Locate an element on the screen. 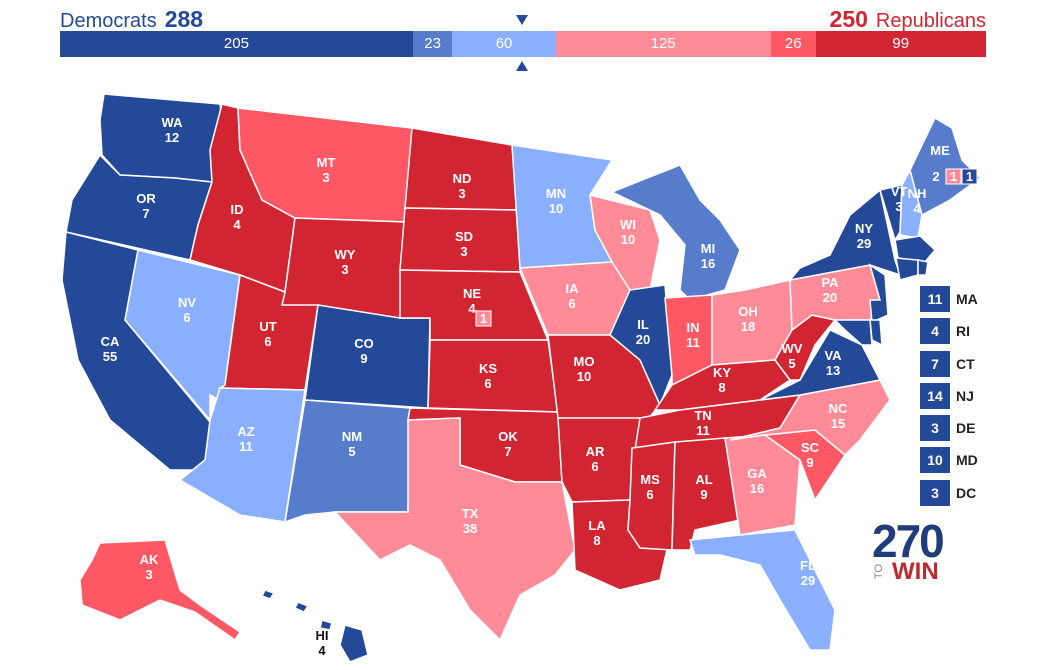  state-md is located at coordinates (853, 332).